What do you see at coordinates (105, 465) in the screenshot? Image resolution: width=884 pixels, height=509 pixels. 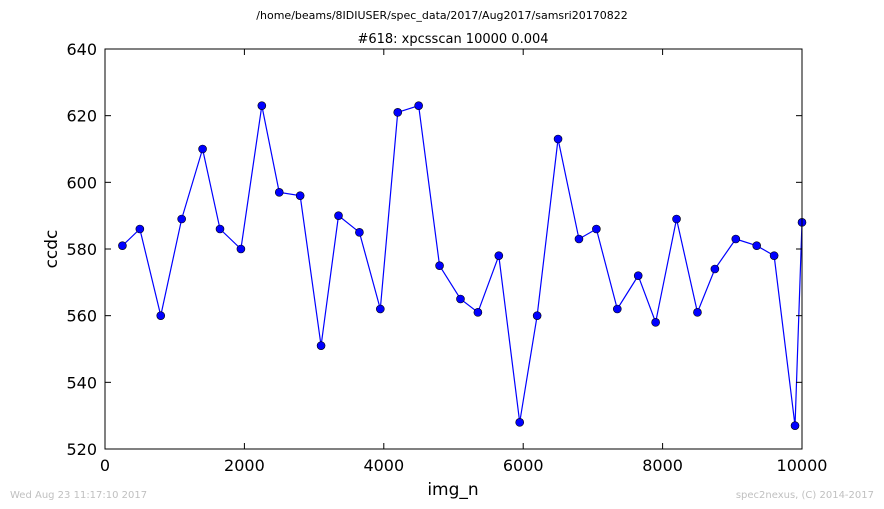 I see `x-tick-label: 0` at bounding box center [105, 465].